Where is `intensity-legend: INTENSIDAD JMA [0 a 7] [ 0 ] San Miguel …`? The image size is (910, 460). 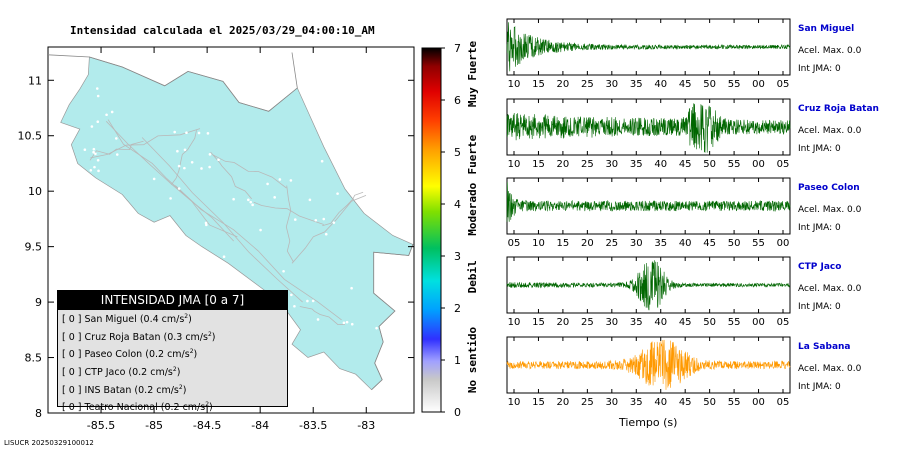 intensity-legend: INTENSIDAD JMA [0 a 7] [ 0 ] San Miguel … is located at coordinates (172, 351).